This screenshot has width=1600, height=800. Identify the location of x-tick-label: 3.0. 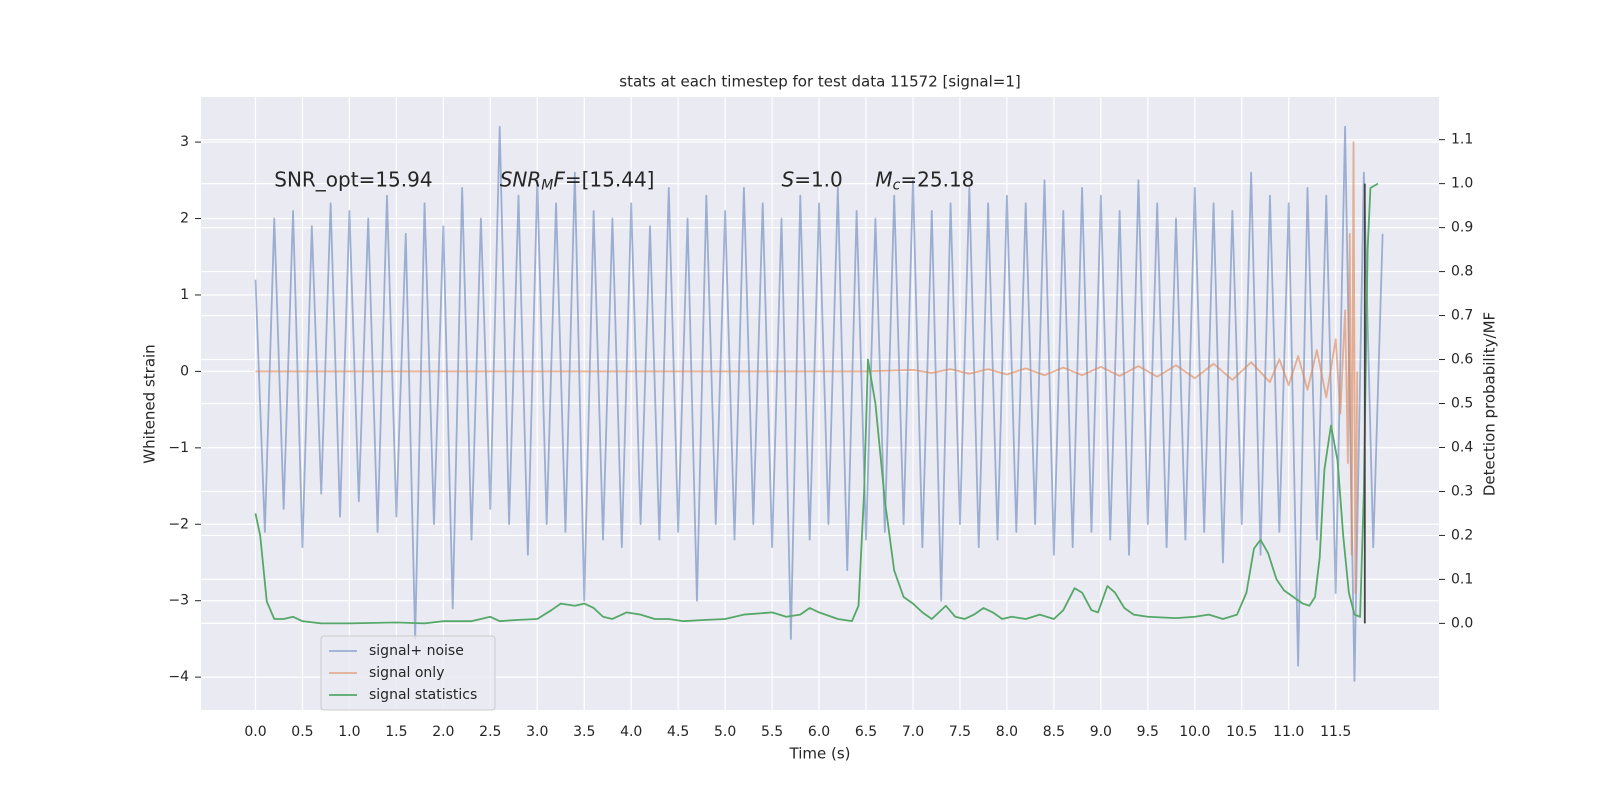
(537, 732).